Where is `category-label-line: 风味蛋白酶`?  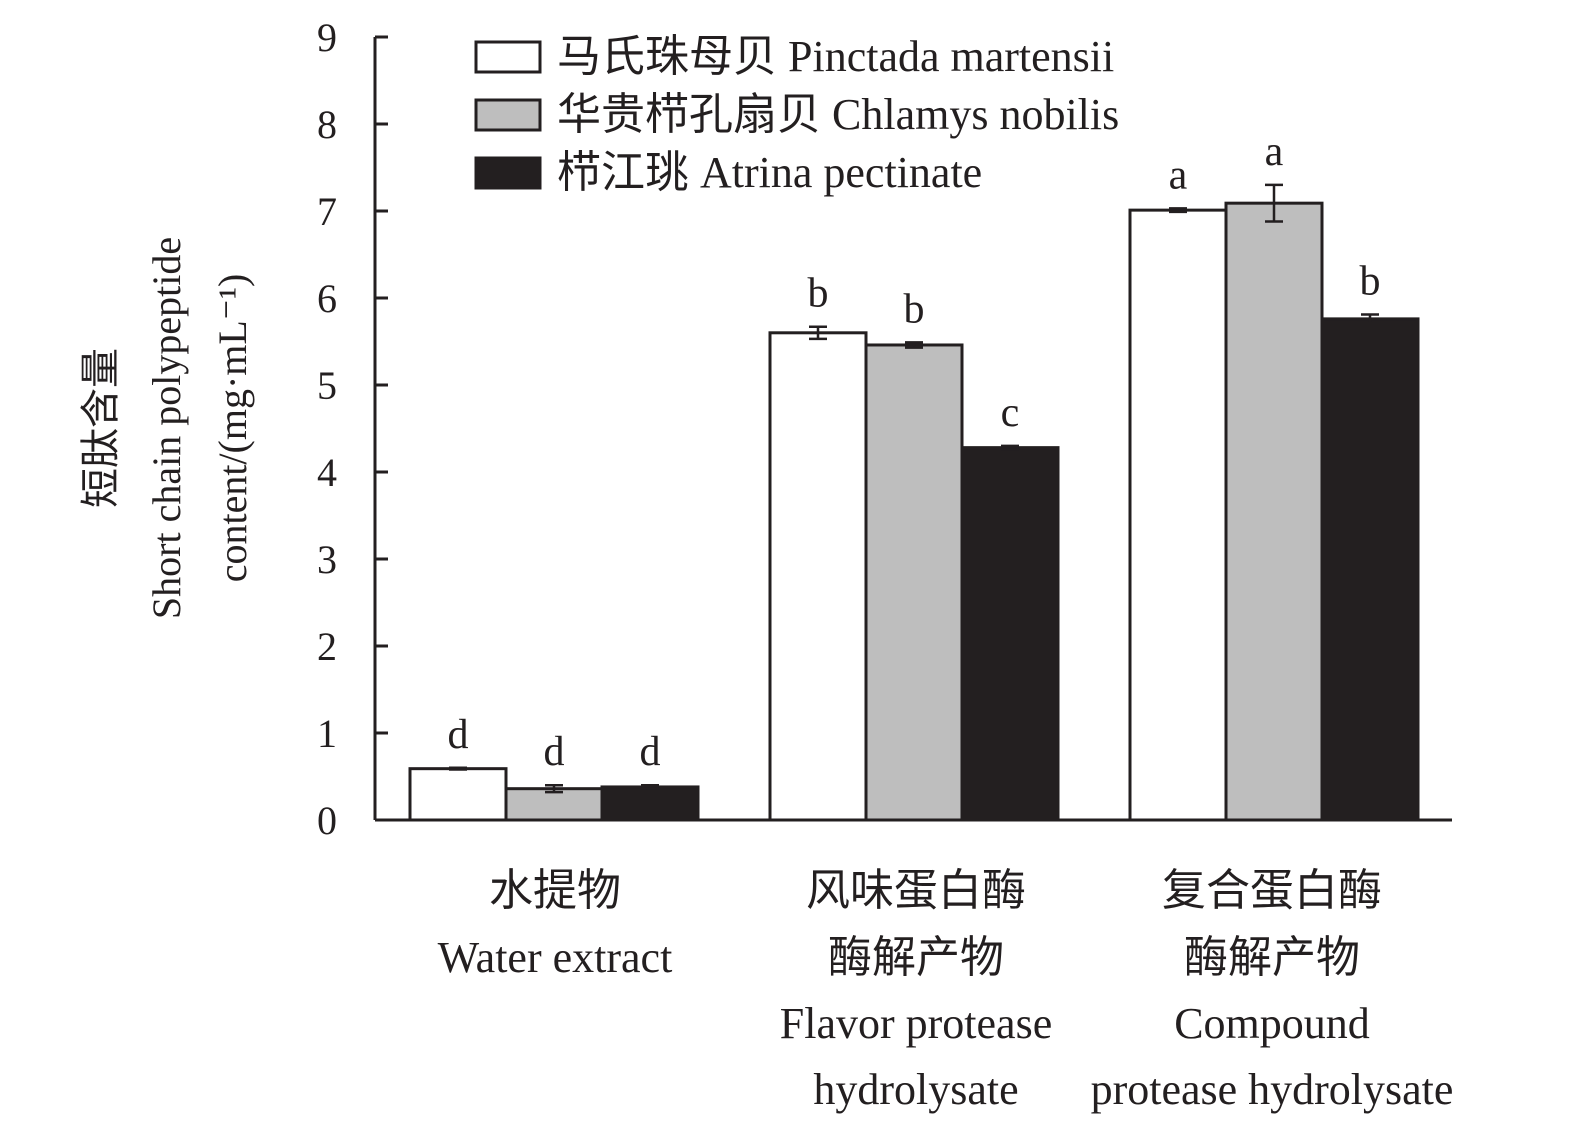 category-label-line: 风味蛋白酶 is located at coordinates (916, 890).